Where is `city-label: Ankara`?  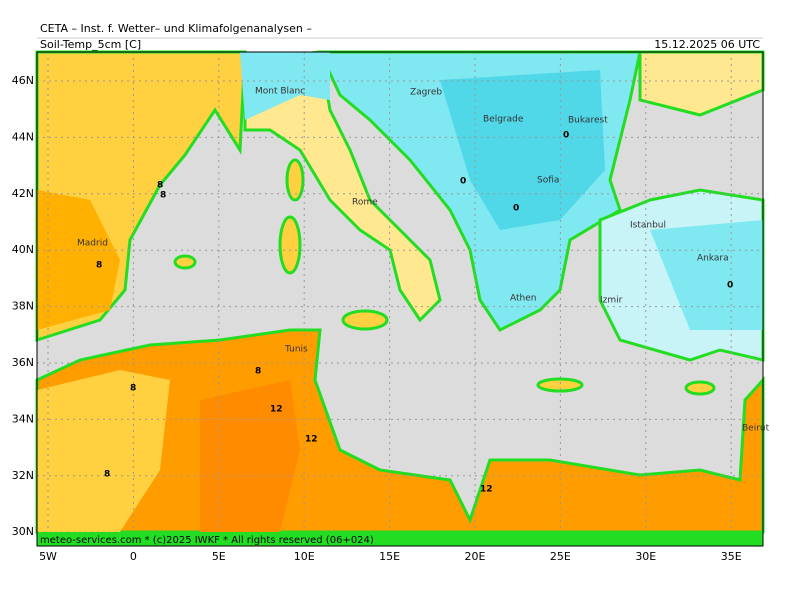
city-label: Ankara is located at coordinates (713, 259).